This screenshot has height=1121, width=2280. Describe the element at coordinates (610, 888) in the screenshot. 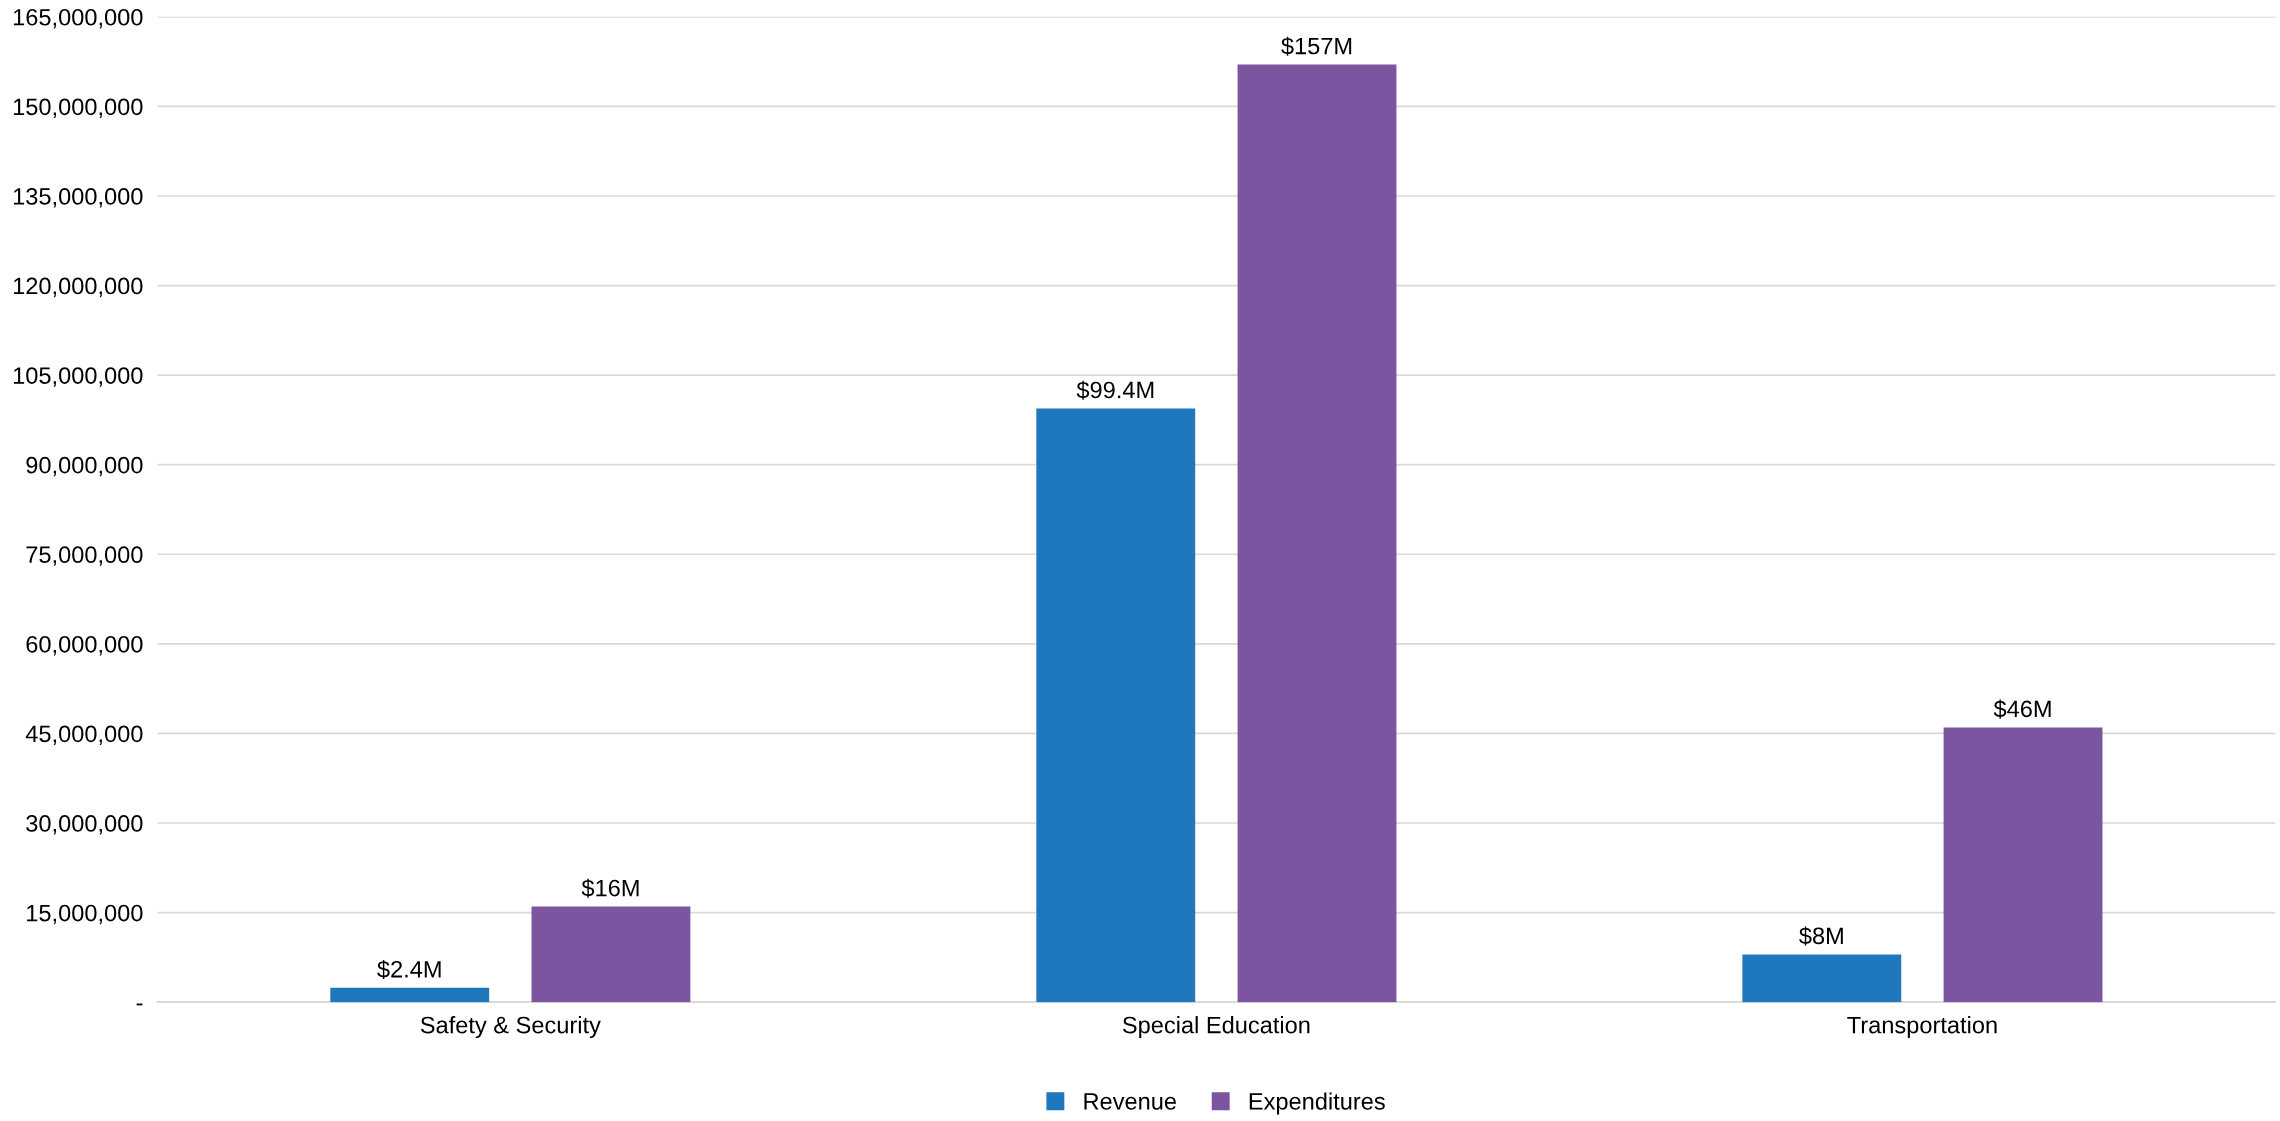

I see `data-label: $16M` at that location.